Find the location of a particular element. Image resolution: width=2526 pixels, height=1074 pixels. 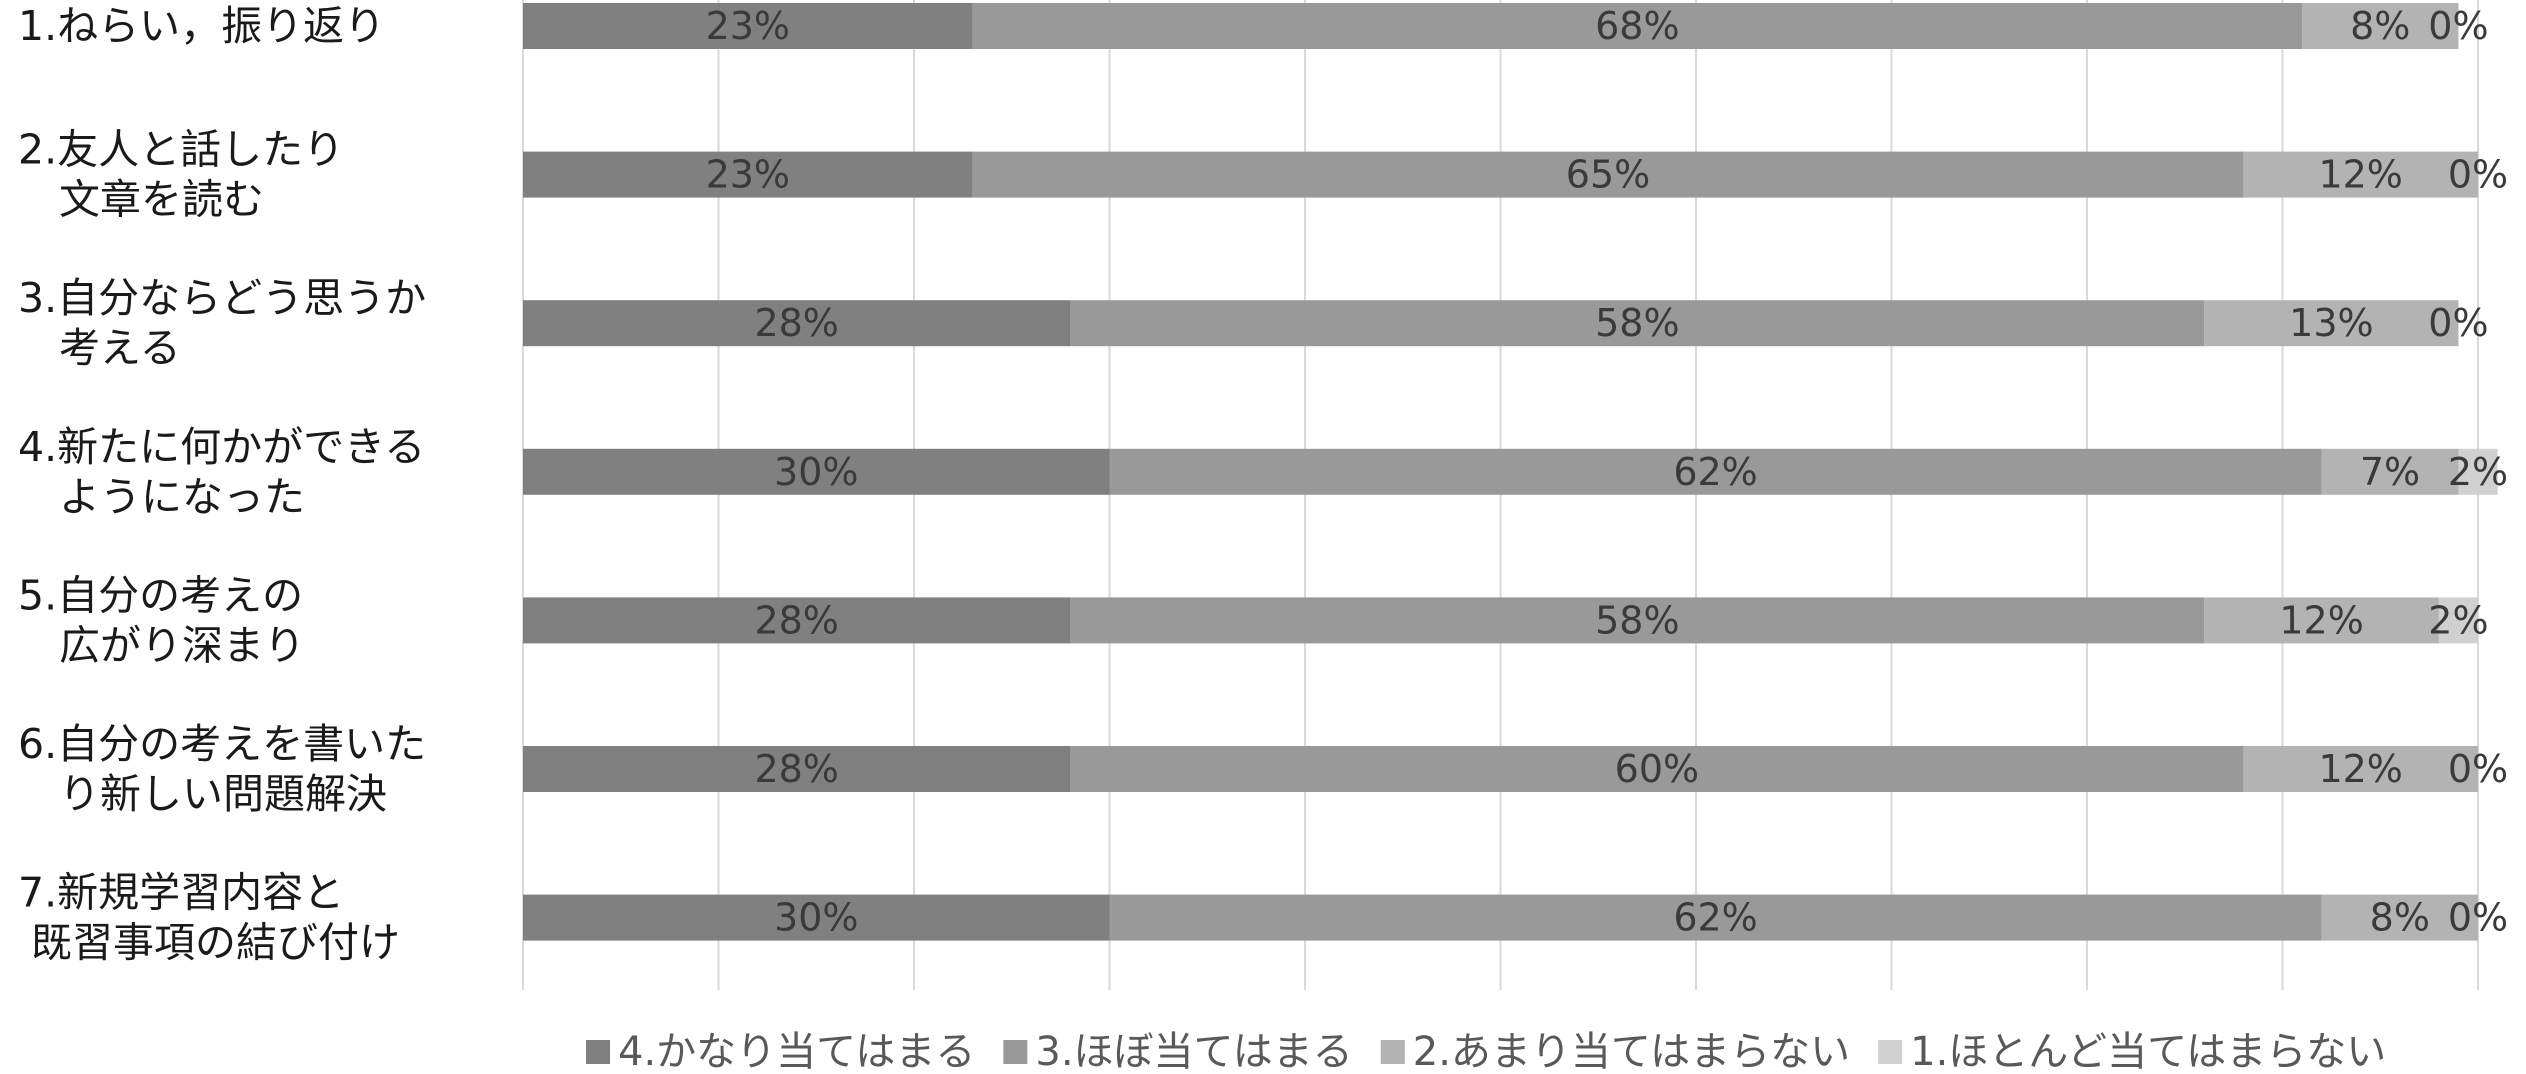

category-label-line: 4.新たに何かができる is located at coordinates (221, 447).